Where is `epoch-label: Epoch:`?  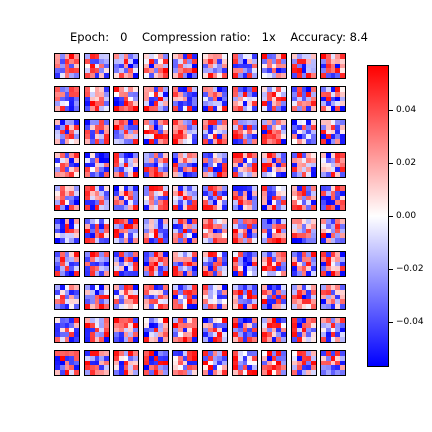
epoch-label: Epoch: is located at coordinates (90, 37).